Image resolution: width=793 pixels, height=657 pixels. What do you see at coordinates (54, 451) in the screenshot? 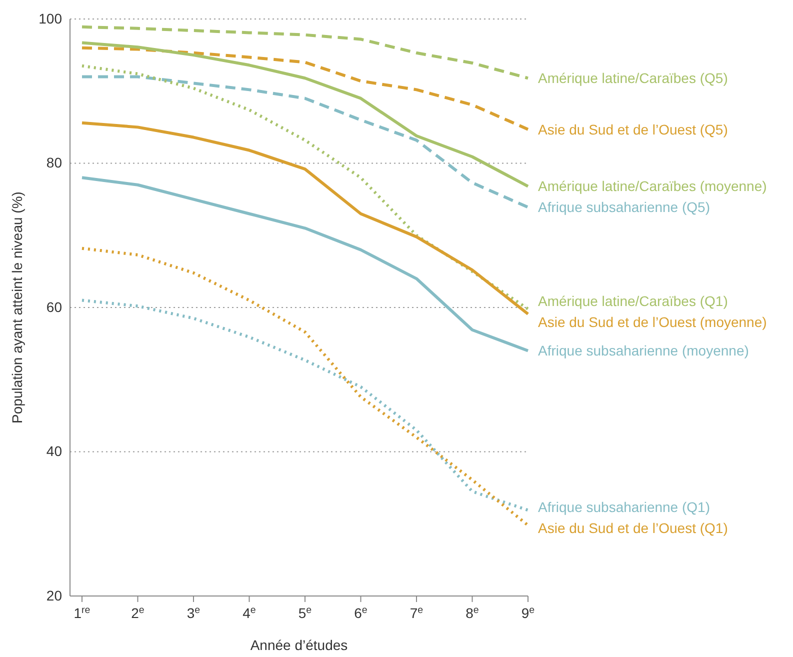
I see `y-tick-label: 40` at bounding box center [54, 451].